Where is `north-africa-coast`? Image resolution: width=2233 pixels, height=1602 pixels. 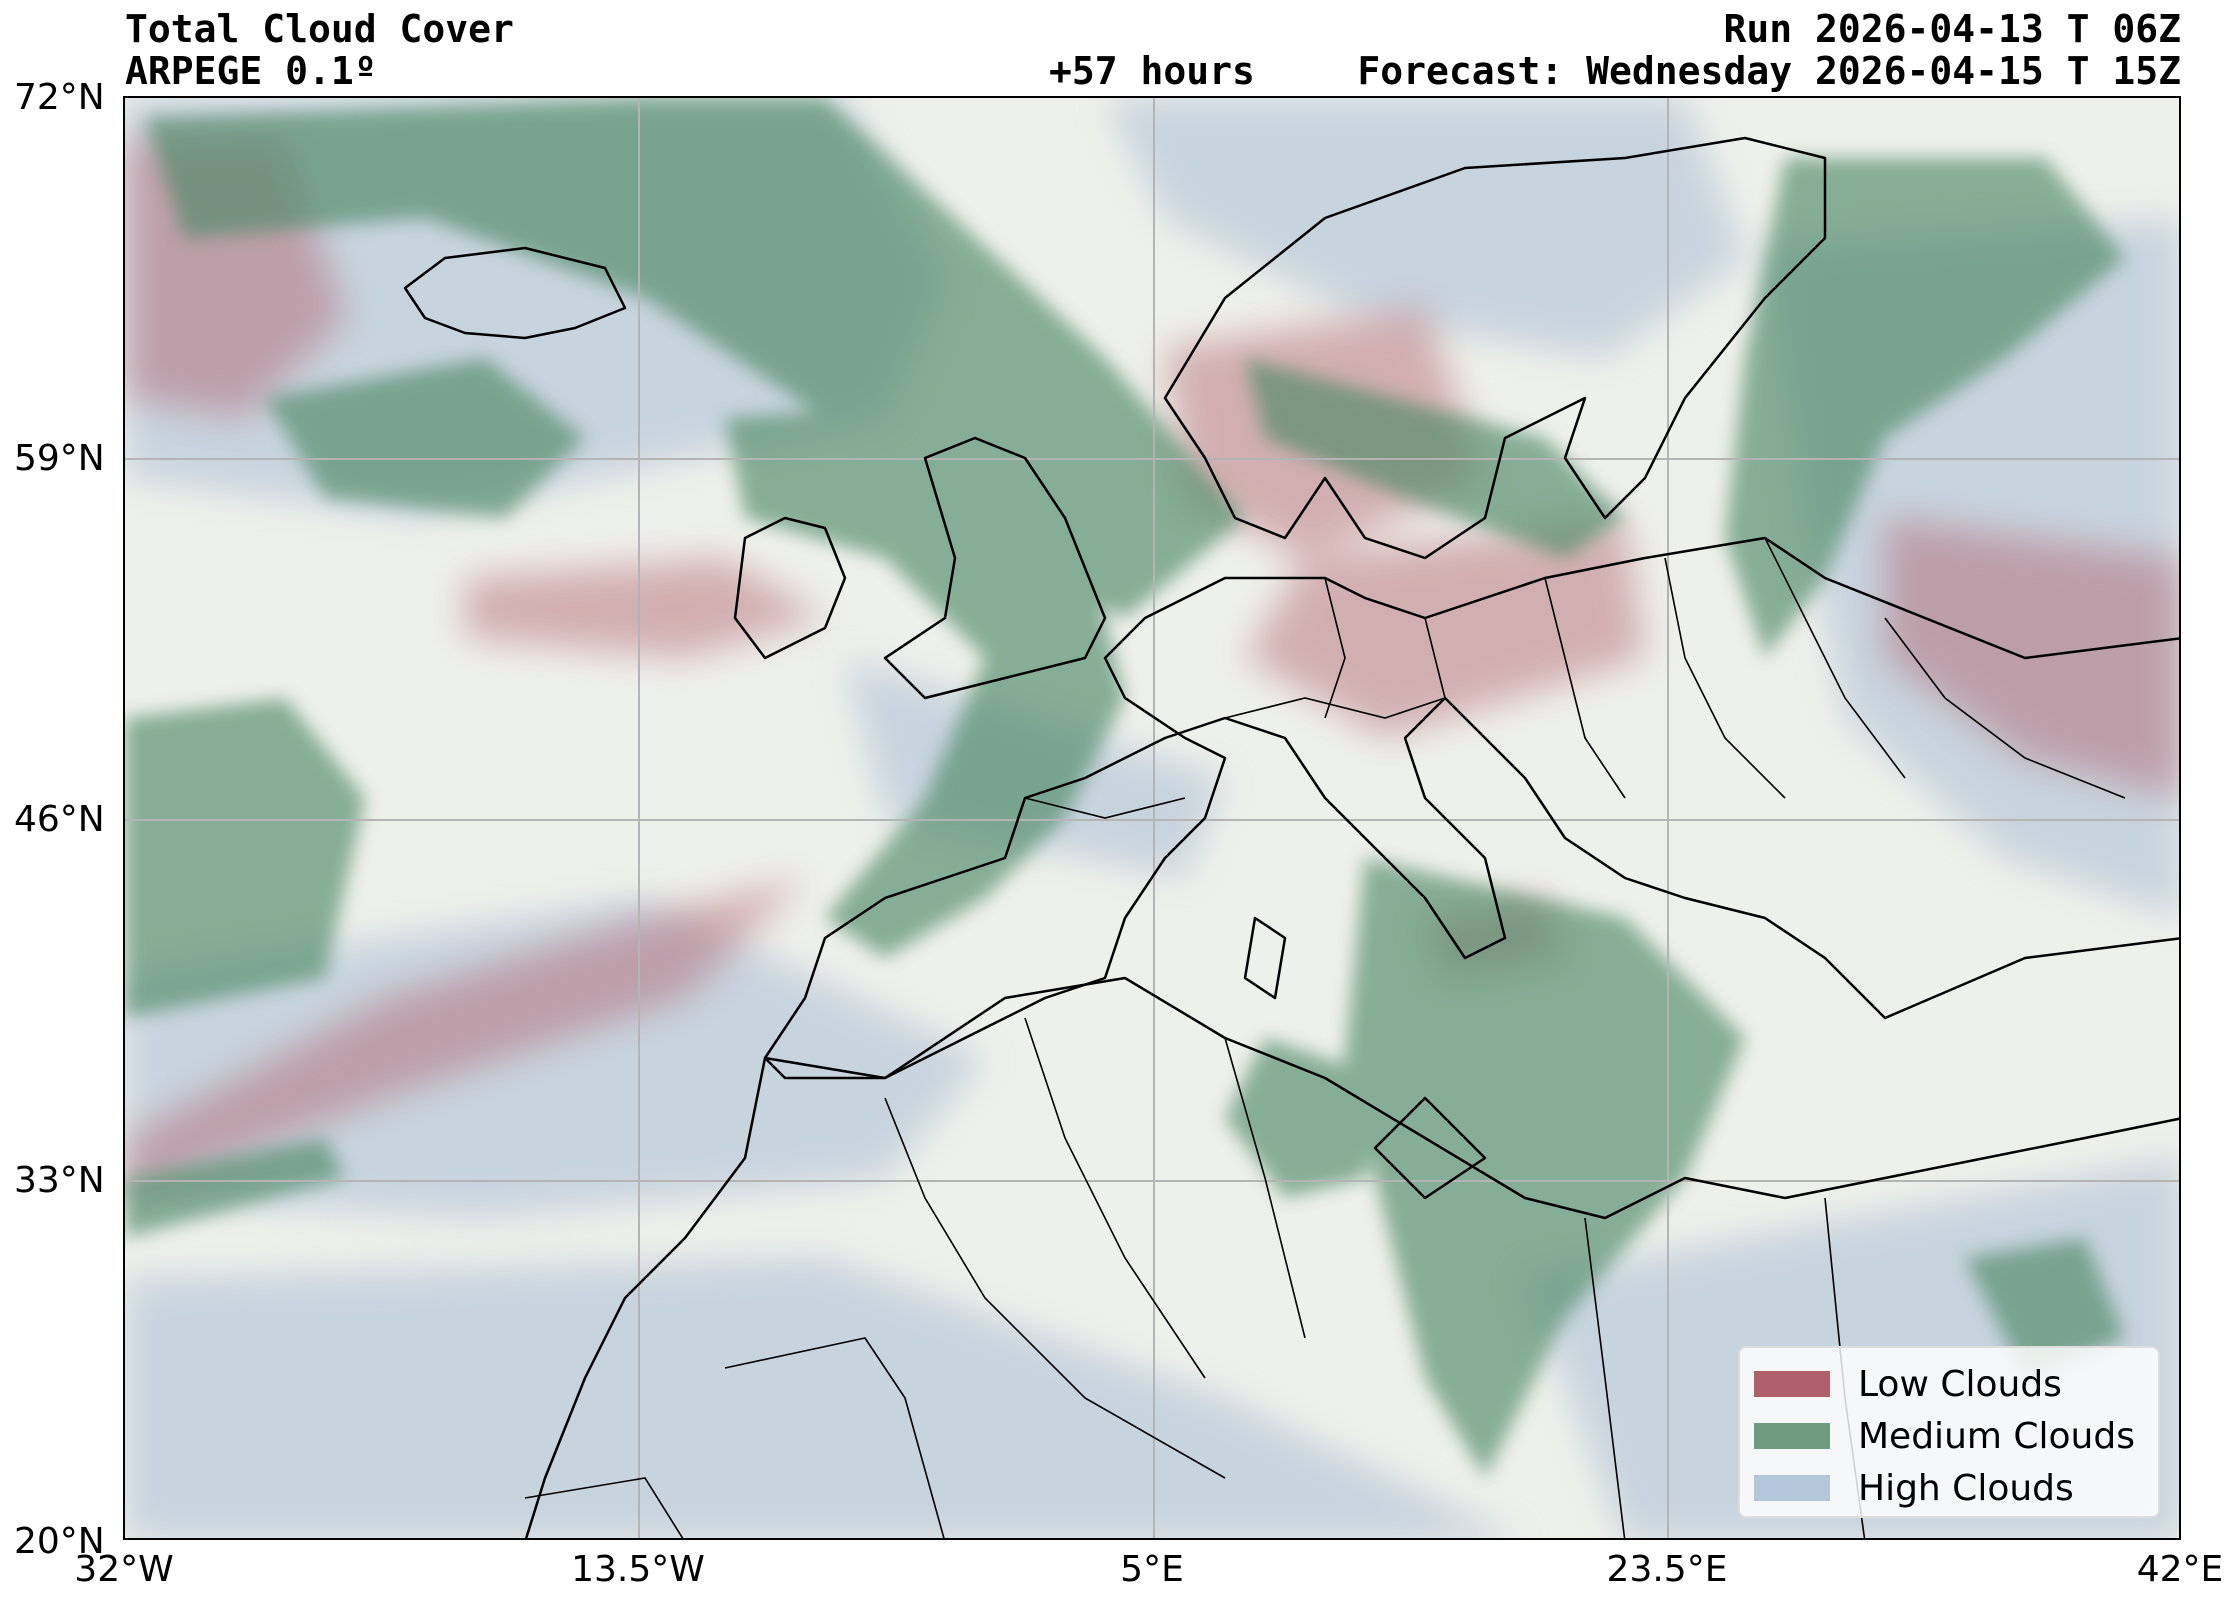 north-africa-coast is located at coordinates (1471, 1098).